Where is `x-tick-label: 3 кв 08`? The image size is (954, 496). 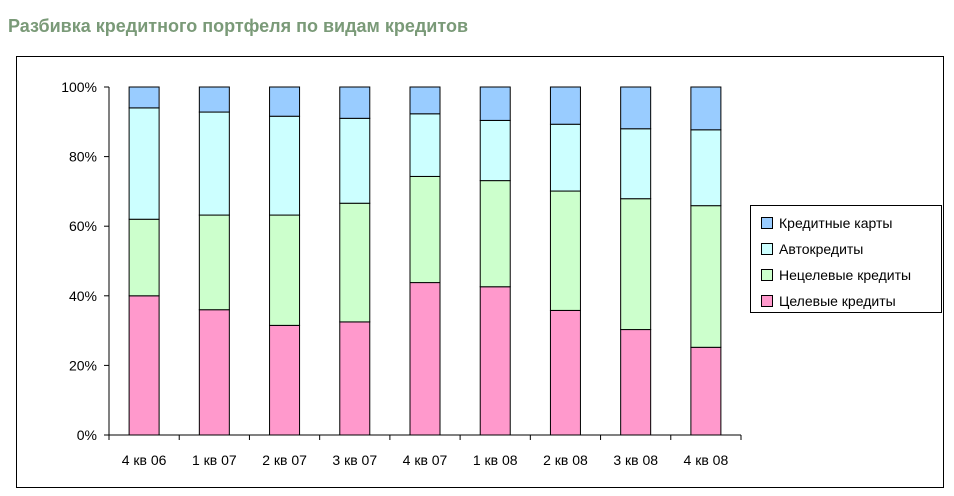
x-tick-label: 3 кв 08 is located at coordinates (635, 460).